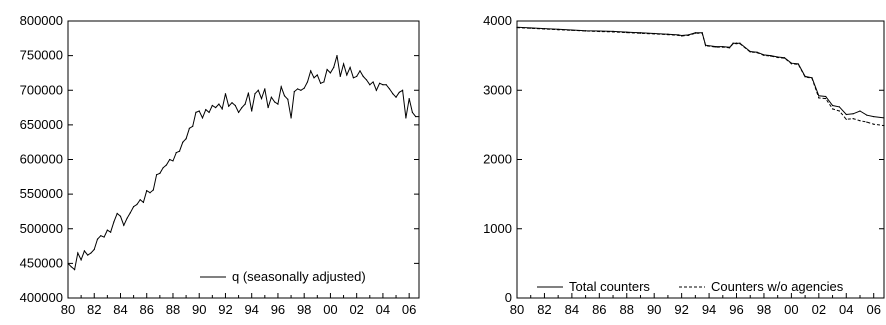 This screenshot has height=325, width=886. I want to click on x-tick-label: 04, so click(383, 309).